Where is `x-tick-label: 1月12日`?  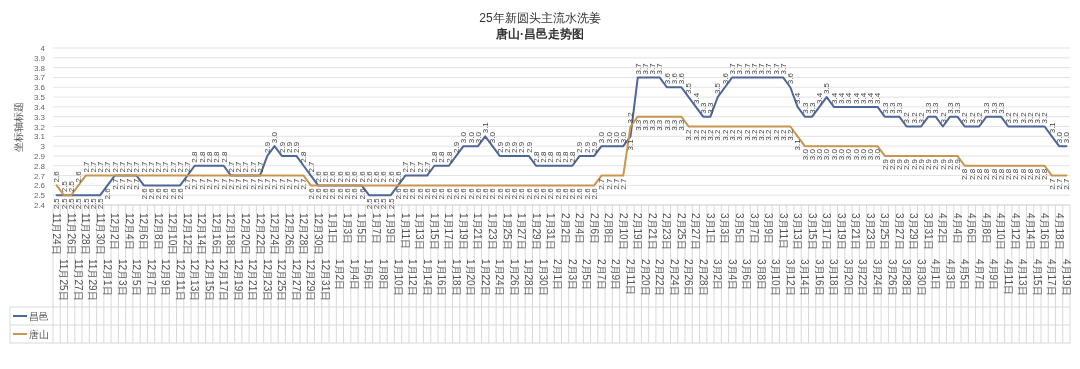
x-tick-label: 1月12日 is located at coordinates (413, 277).